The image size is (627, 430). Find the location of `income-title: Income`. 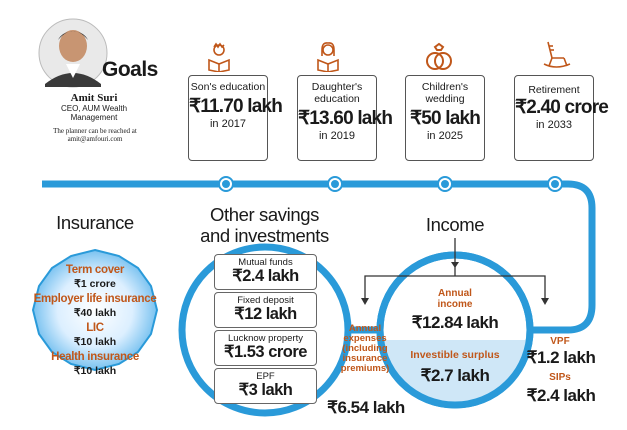

income-title: Income is located at coordinates (455, 224).